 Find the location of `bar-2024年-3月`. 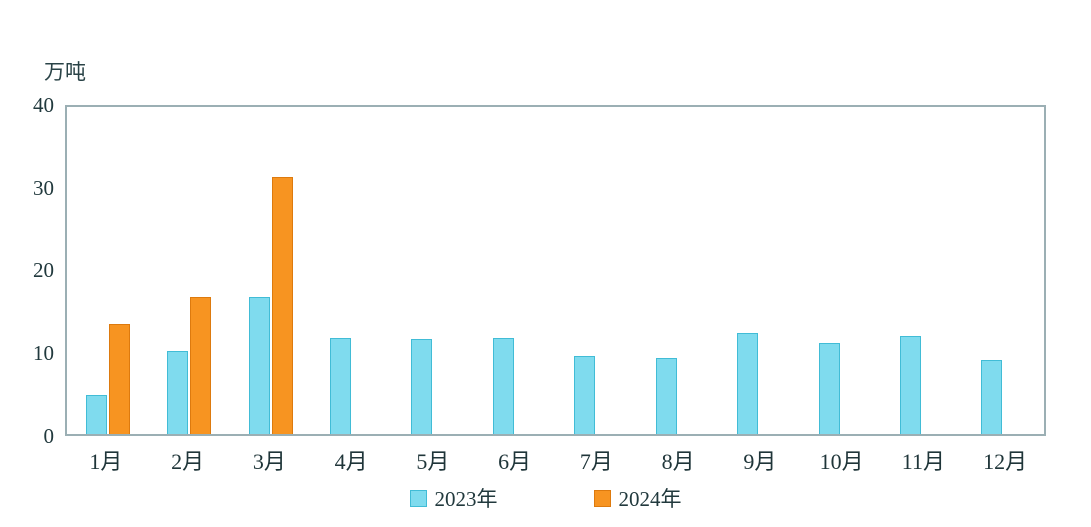

bar-2024年-3月 is located at coordinates (282, 305).